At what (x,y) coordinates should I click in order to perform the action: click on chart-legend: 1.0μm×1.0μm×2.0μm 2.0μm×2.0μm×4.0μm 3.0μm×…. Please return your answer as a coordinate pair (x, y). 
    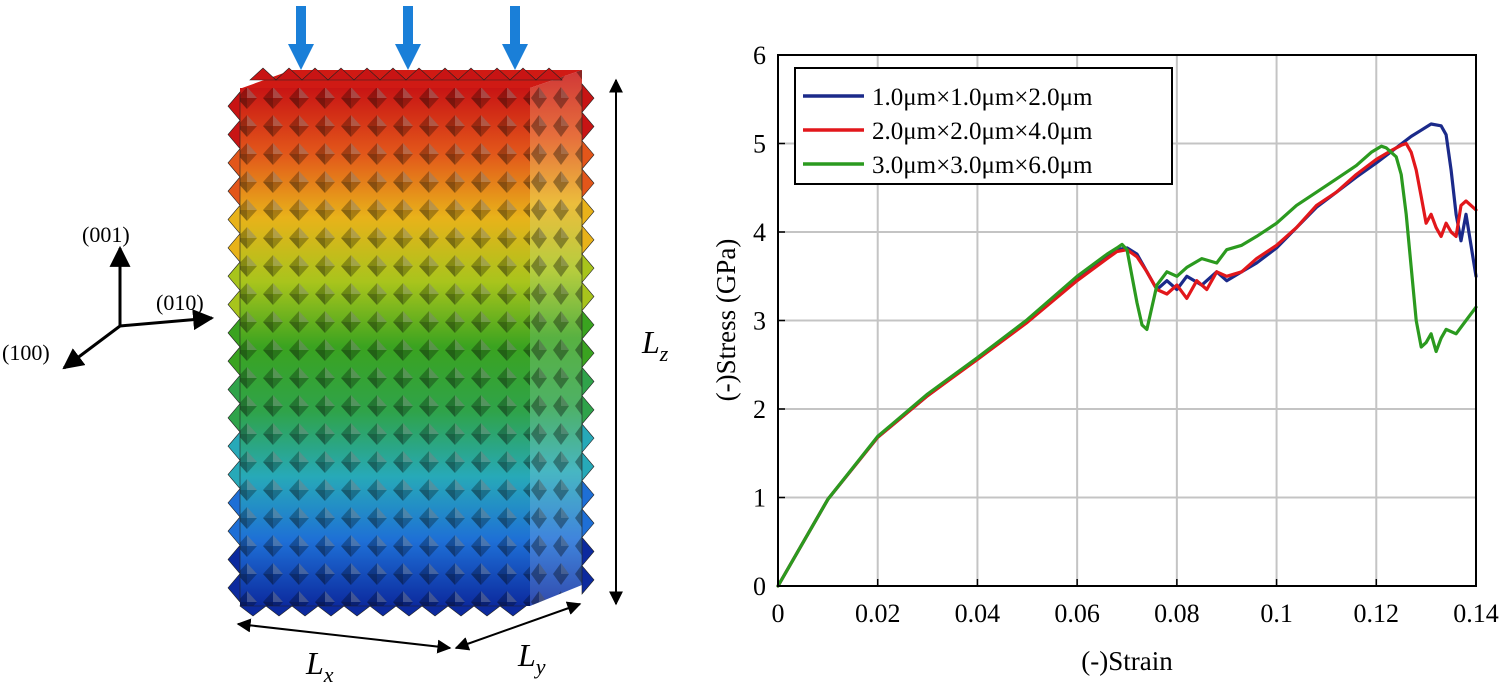
    Looking at the image, I should click on (983, 126).